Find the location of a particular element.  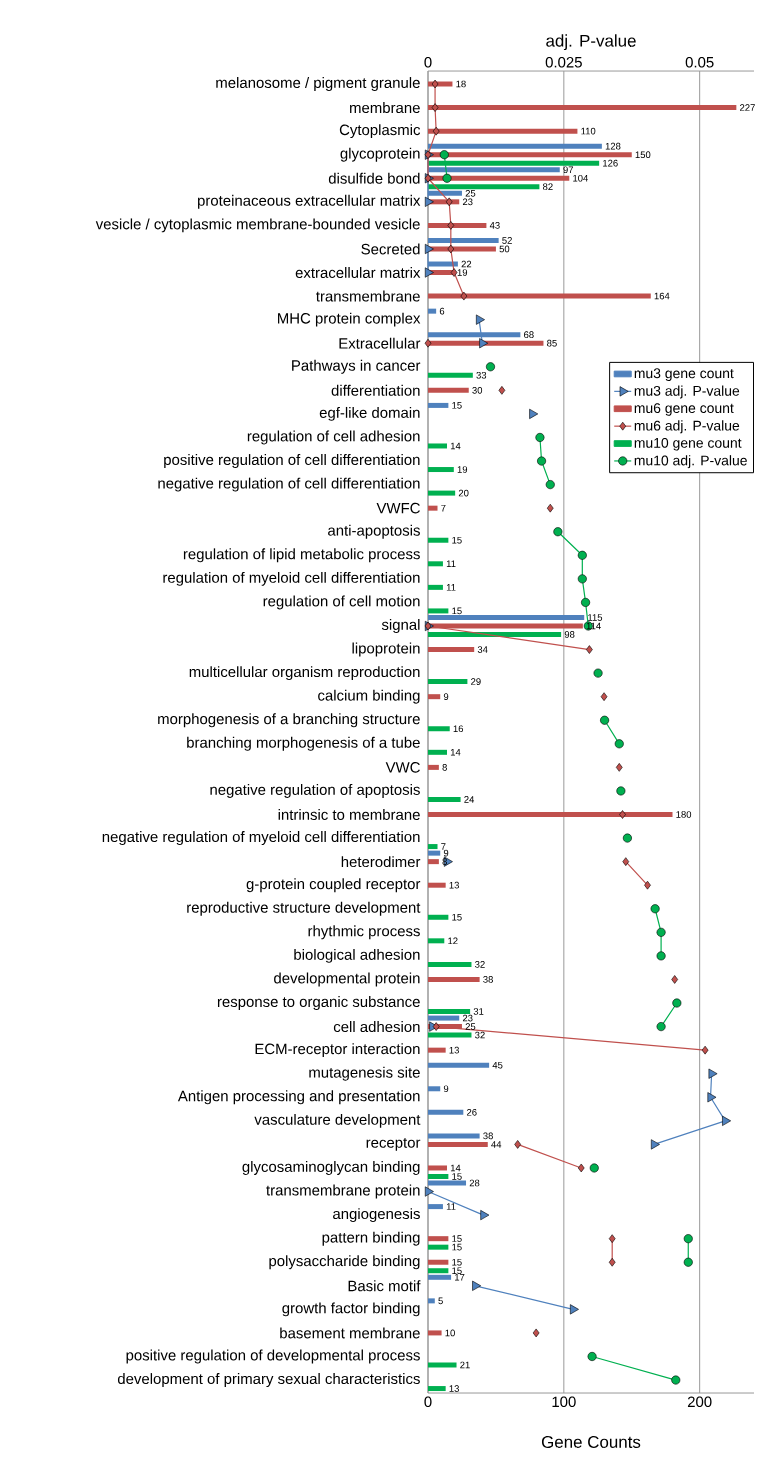

y-tick-label: Extracellular is located at coordinates (380, 343).